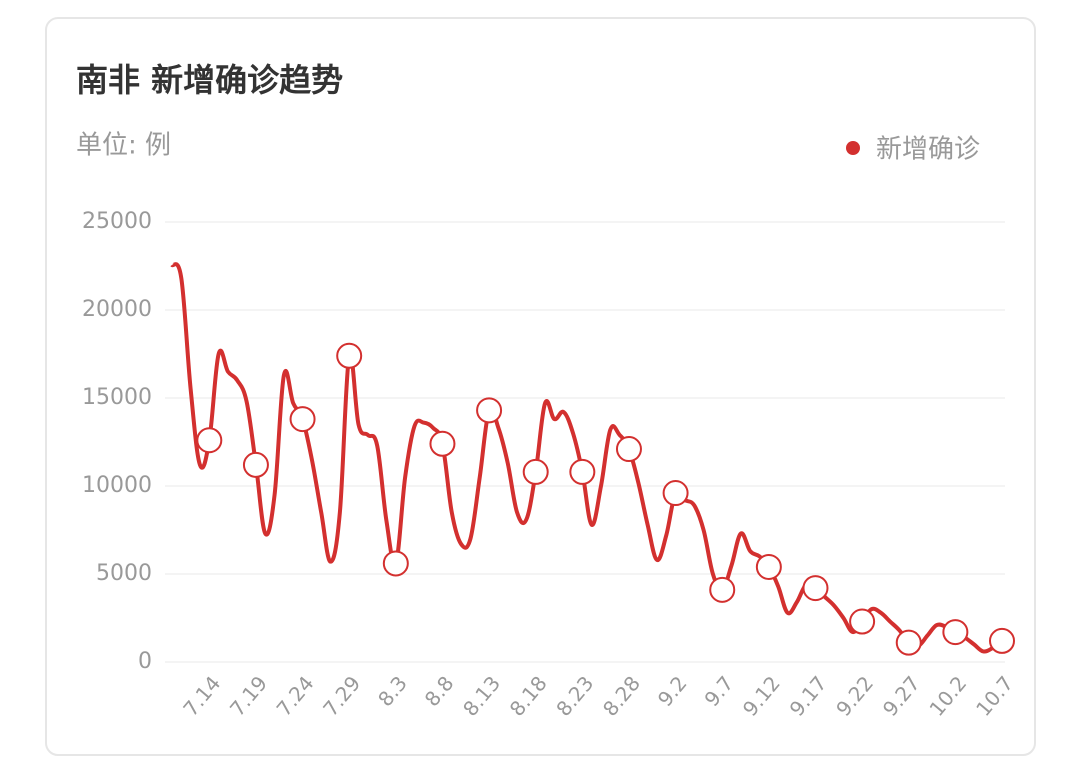 This screenshot has height=777, width=1080. Describe the element at coordinates (117, 397) in the screenshot. I see `y-tick-label: 15000` at that location.